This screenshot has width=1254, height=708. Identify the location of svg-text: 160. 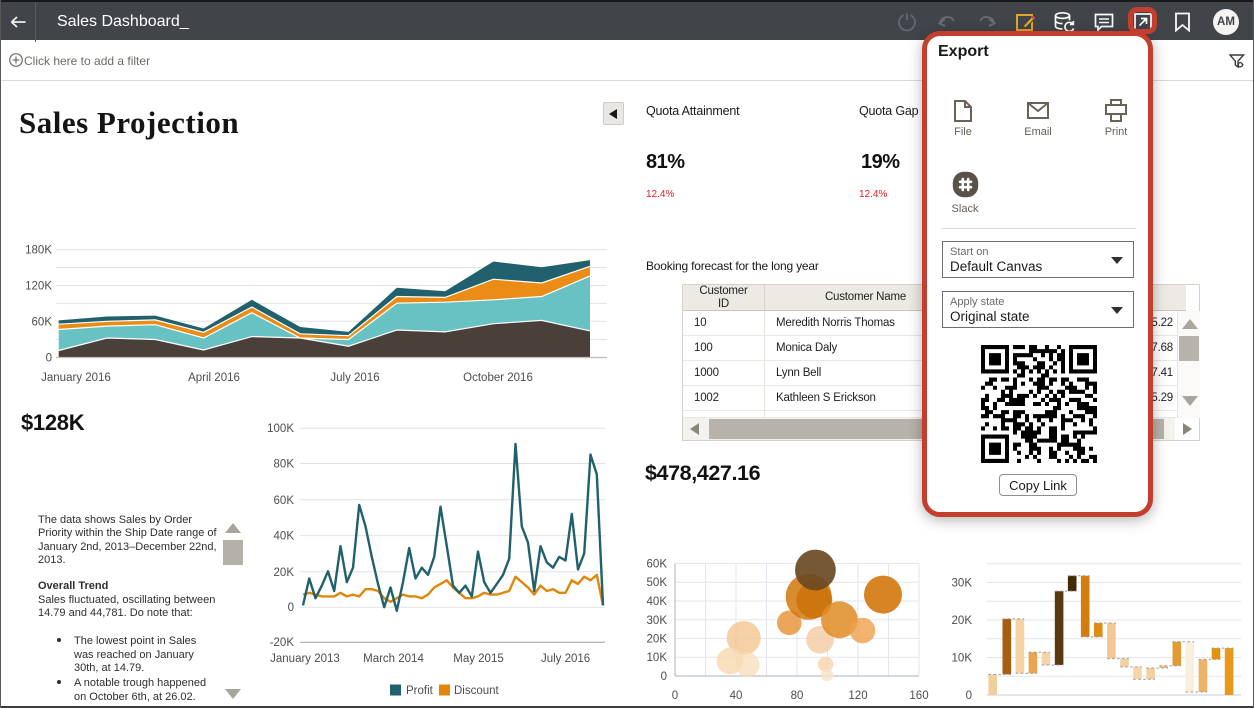
(918, 696).